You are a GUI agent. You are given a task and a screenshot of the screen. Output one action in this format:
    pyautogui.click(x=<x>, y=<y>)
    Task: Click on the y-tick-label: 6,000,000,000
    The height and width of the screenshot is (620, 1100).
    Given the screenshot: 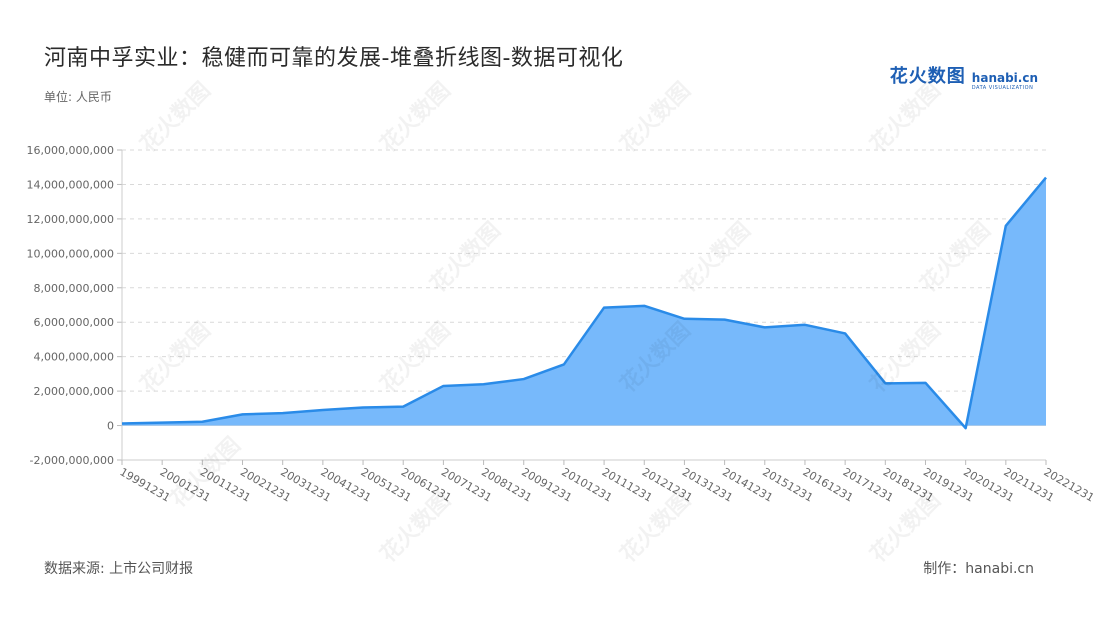 What is the action you would take?
    pyautogui.click(x=74, y=322)
    